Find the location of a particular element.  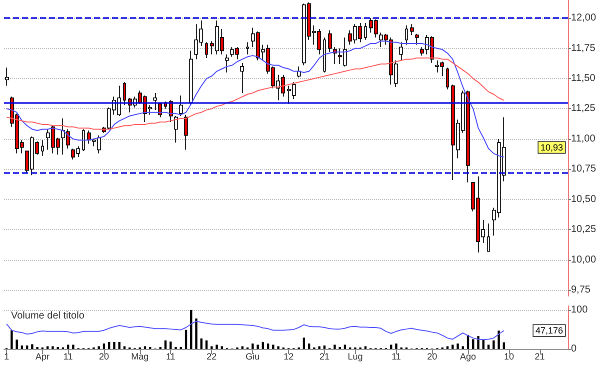

y-tick-label: 10,50 is located at coordinates (583, 199).